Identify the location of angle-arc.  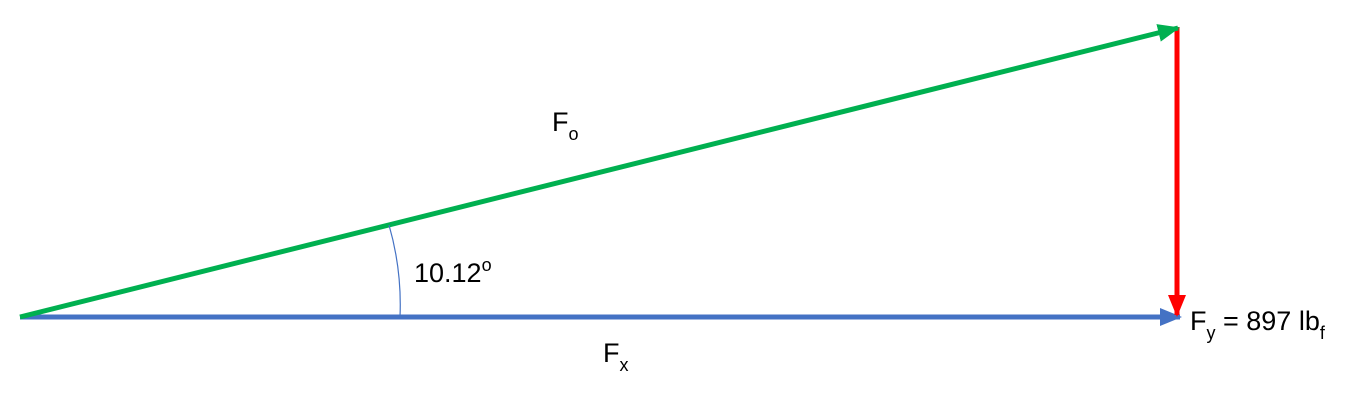
(394, 271).